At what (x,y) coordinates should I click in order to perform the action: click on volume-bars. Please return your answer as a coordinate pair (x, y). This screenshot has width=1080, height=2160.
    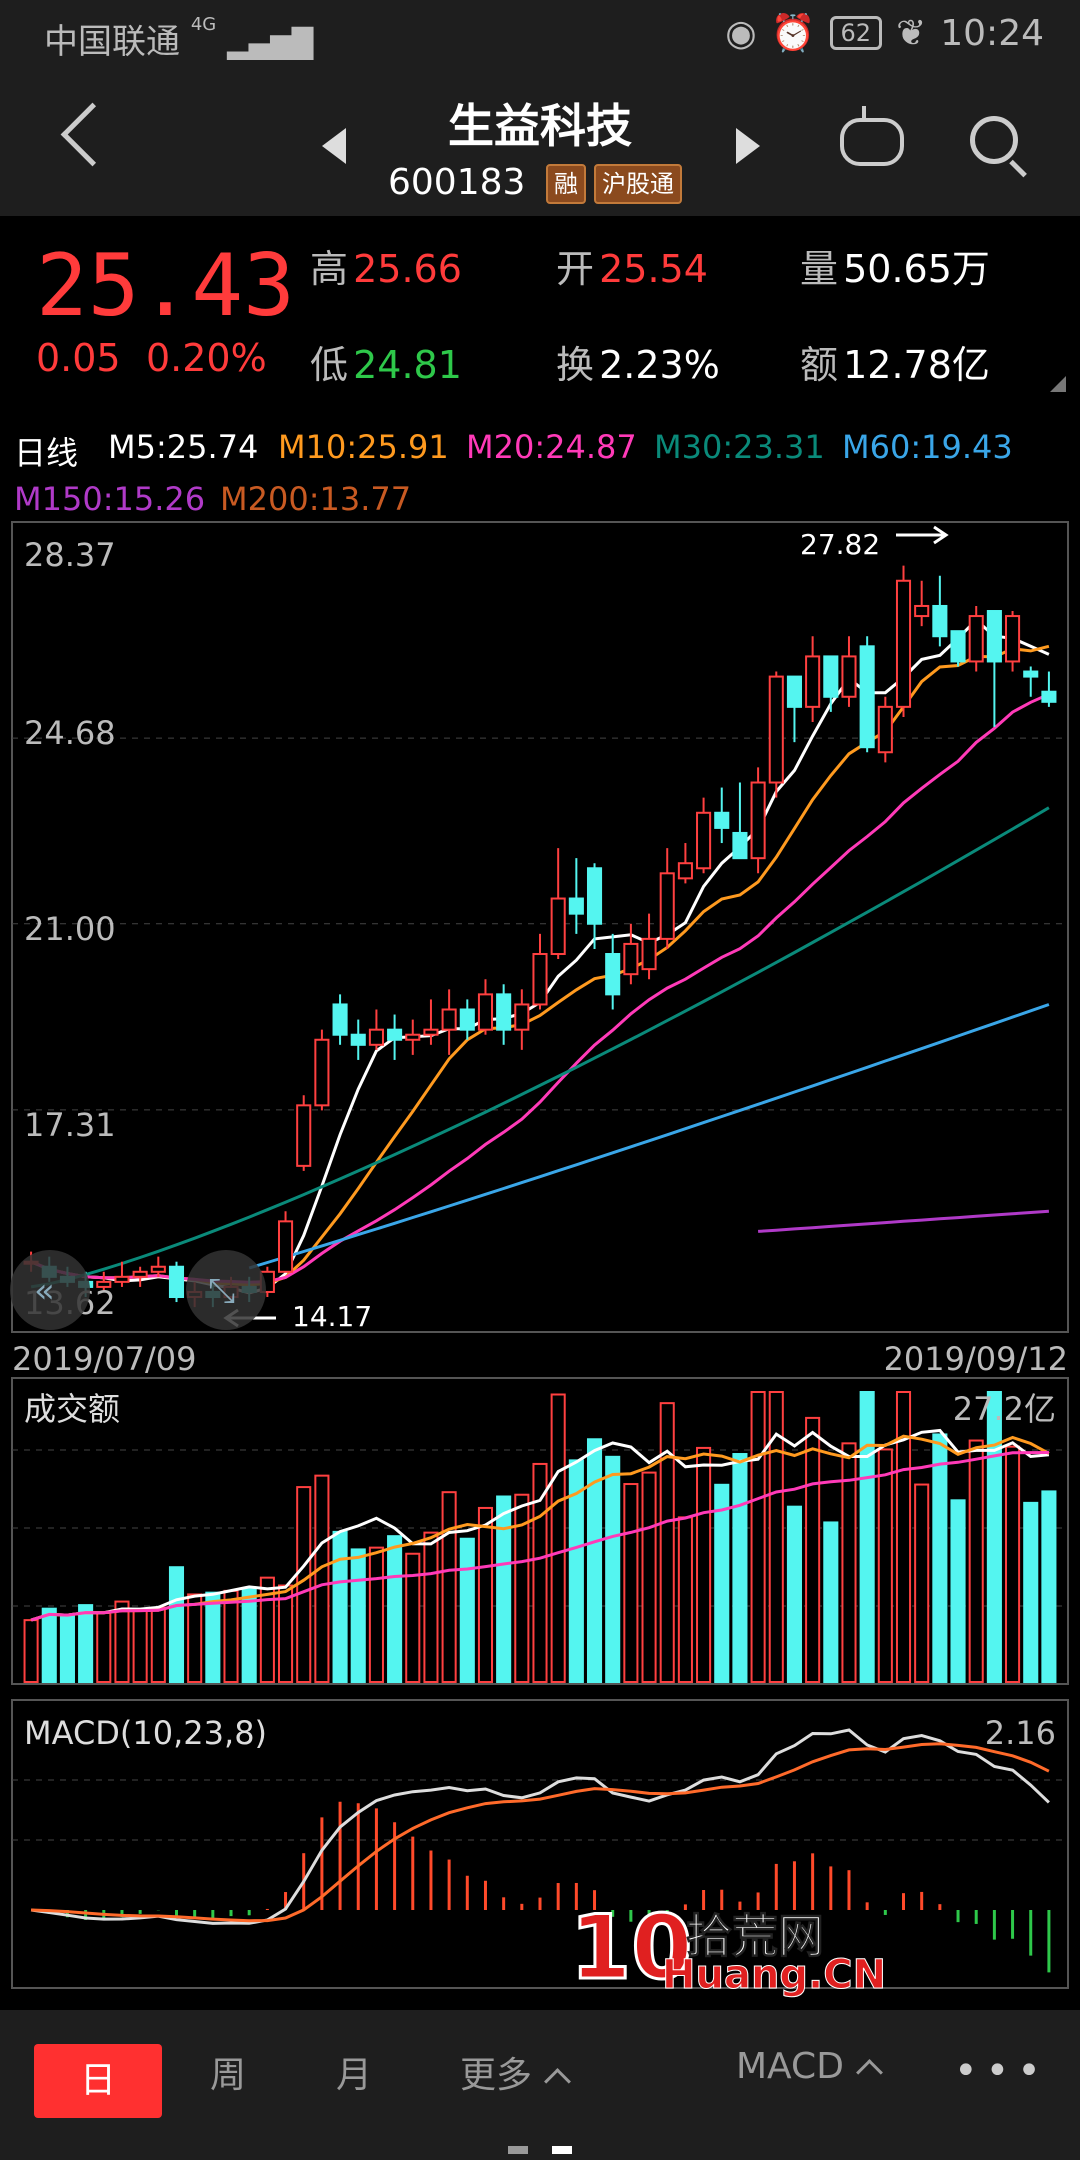
    Looking at the image, I should click on (540, 1537).